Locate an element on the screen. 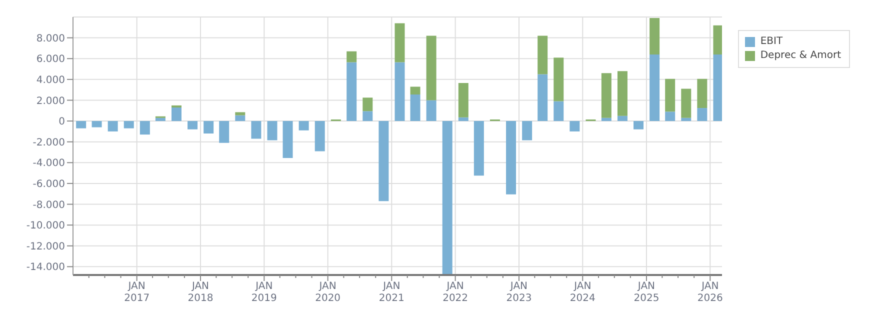 The width and height of the screenshot is (876, 313). y-tick-label: 6.000 is located at coordinates (50, 60).